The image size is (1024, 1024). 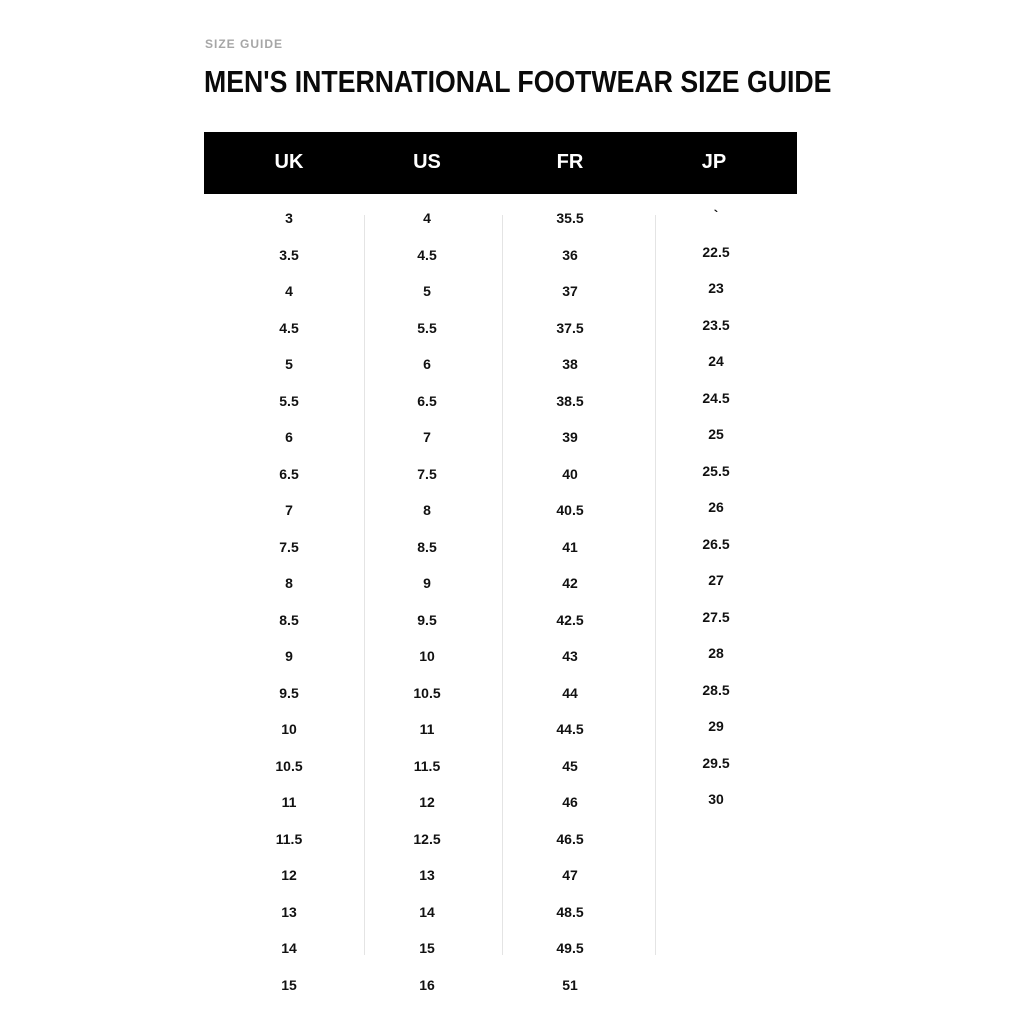 What do you see at coordinates (570, 546) in the screenshot?
I see `cell-fr: 41` at bounding box center [570, 546].